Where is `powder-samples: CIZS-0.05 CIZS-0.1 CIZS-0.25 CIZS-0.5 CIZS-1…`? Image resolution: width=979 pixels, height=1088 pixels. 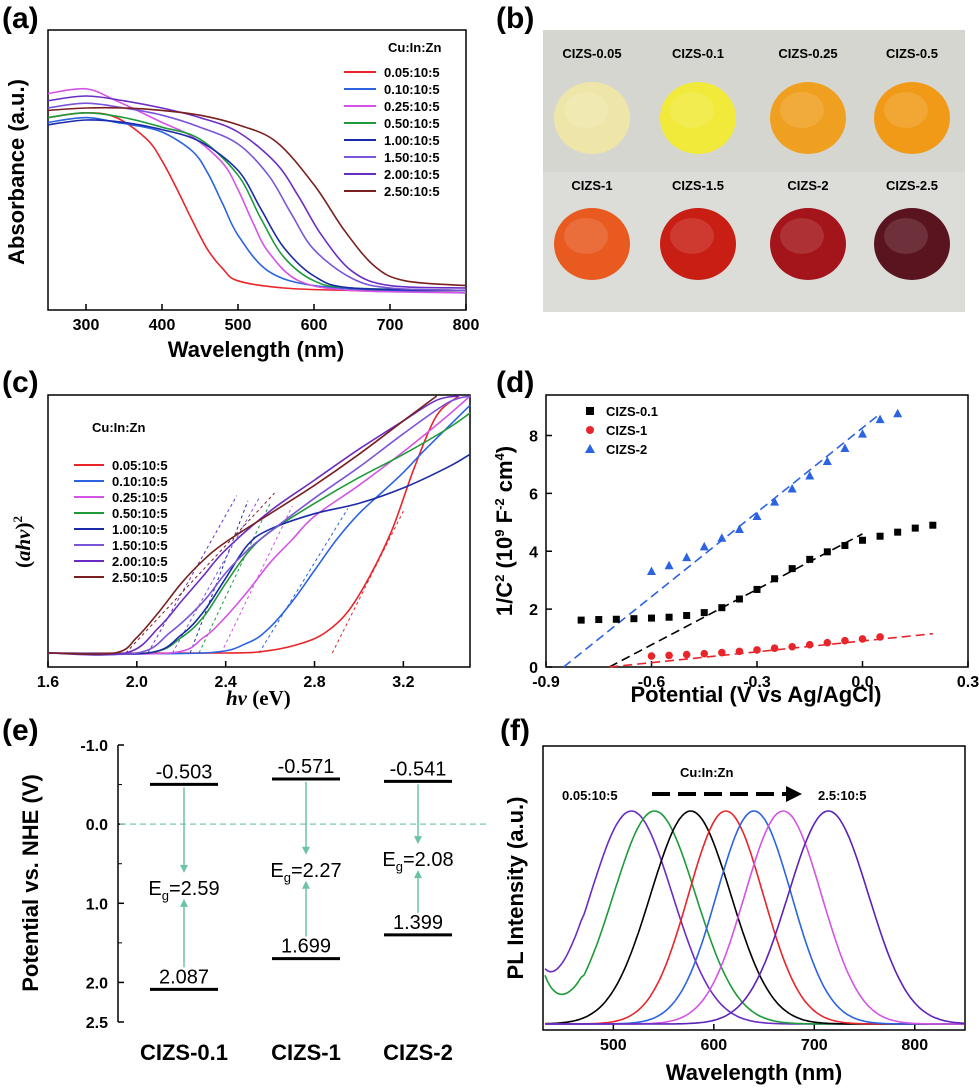 powder-samples: CIZS-0.05 CIZS-0.1 CIZS-0.25 CIZS-0.5 CIZS-1… is located at coordinates (752, 163).